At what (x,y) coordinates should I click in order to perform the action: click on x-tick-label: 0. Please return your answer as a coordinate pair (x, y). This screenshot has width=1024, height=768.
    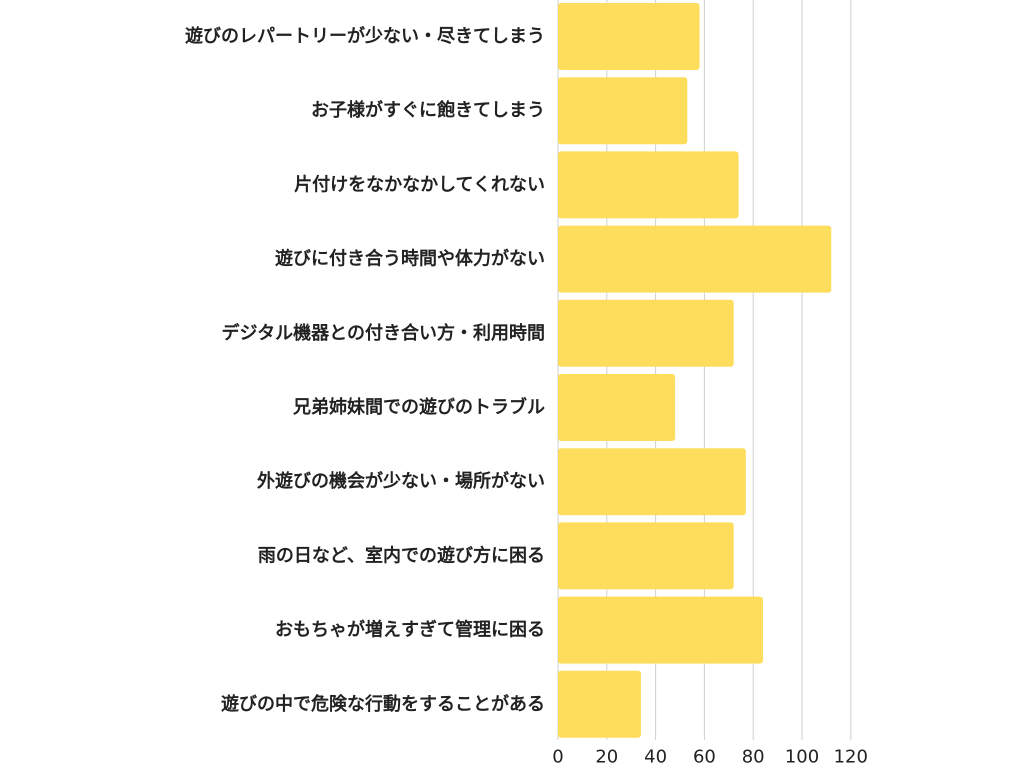
    Looking at the image, I should click on (557, 757).